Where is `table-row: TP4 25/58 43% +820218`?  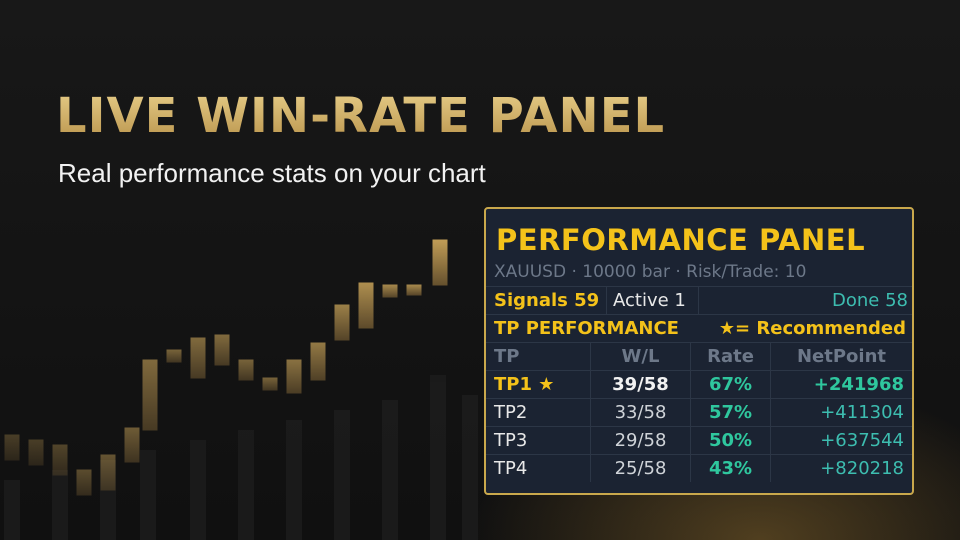
table-row: TP4 25/58 43% +820218 is located at coordinates (699, 468).